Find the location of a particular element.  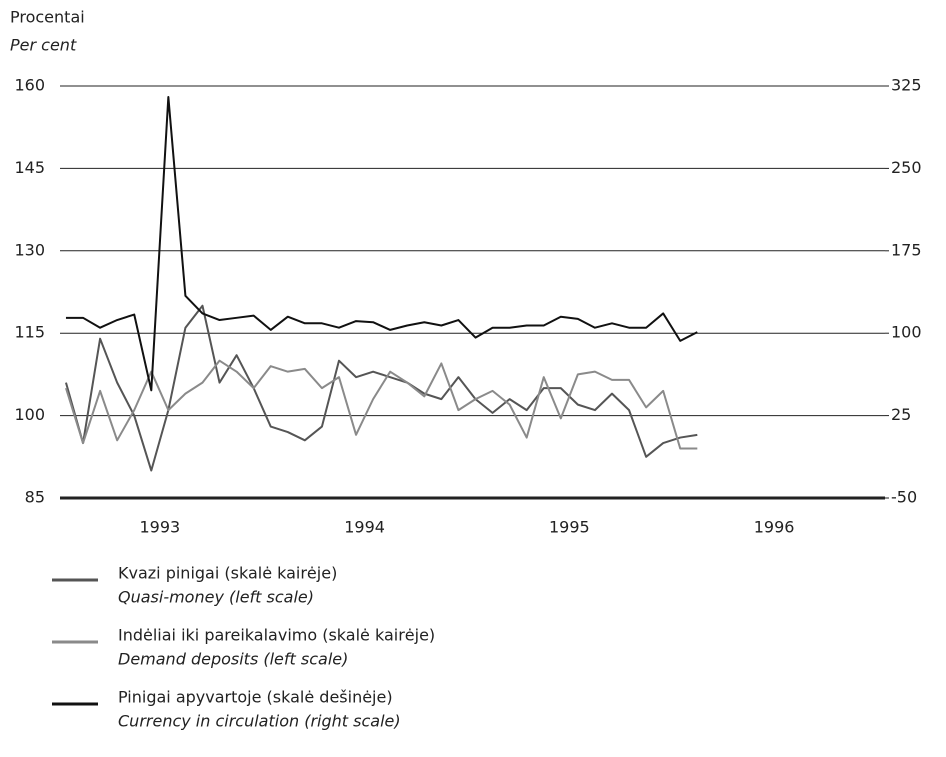

x-tick-label: 1995 is located at coordinates (569, 527).